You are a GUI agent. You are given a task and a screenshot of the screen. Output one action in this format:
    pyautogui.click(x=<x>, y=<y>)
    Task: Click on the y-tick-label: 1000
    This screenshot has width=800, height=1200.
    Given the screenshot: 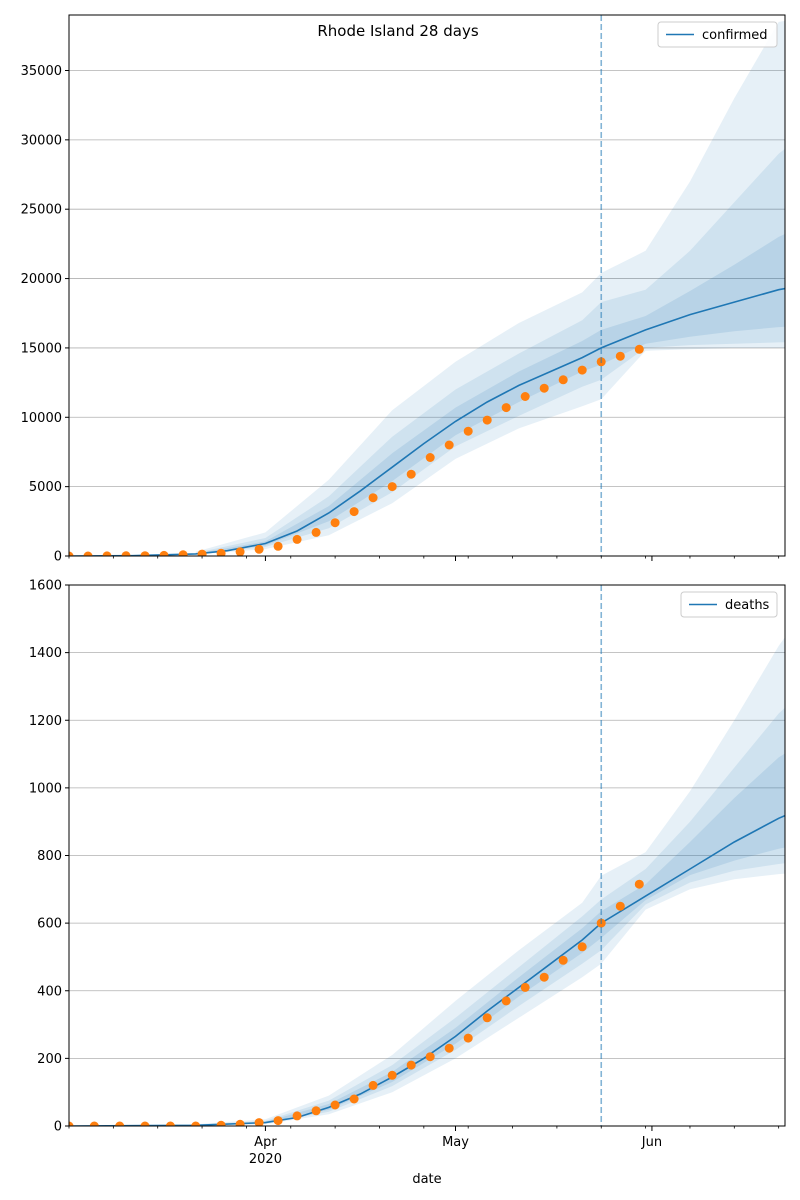 What is the action you would take?
    pyautogui.click(x=45, y=788)
    